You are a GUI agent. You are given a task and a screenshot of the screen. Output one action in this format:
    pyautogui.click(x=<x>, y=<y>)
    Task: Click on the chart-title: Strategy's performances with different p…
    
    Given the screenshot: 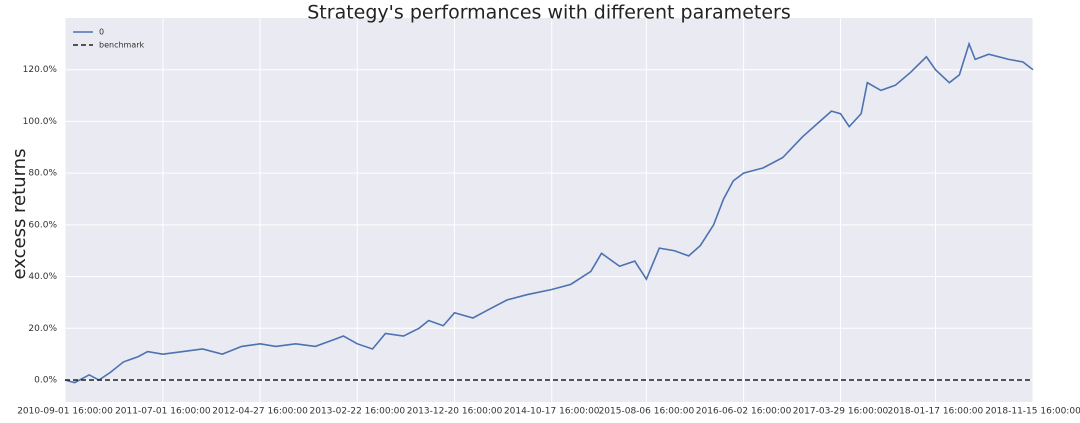 What is the action you would take?
    pyautogui.click(x=548, y=13)
    